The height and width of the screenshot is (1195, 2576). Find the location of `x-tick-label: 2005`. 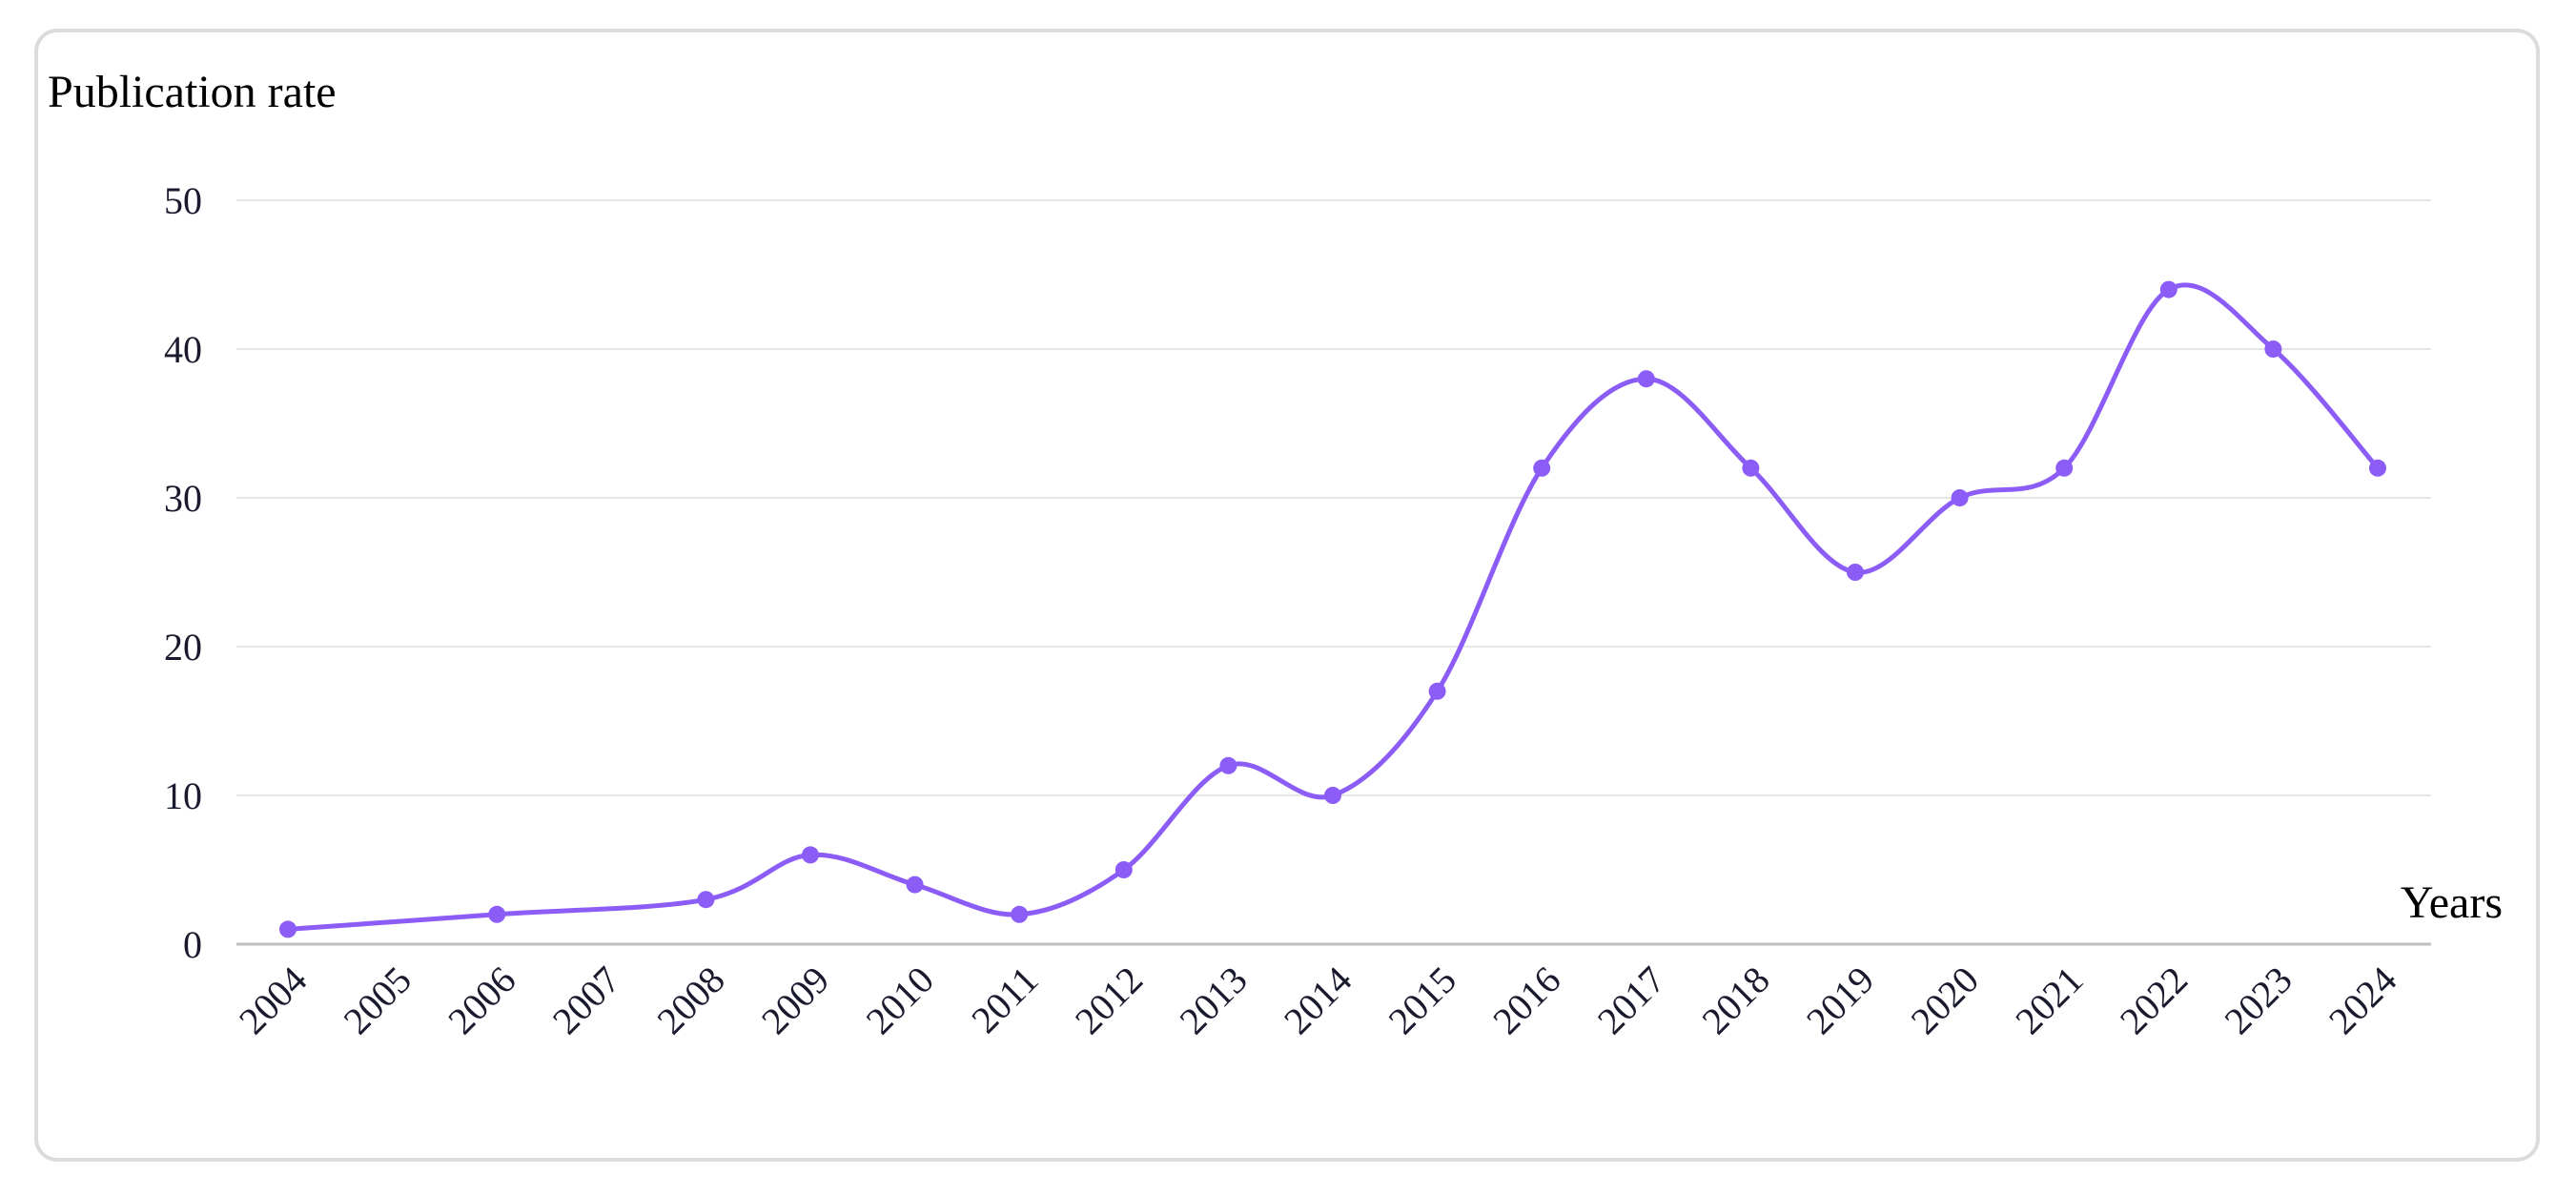

x-tick-label: 2005 is located at coordinates (377, 1000).